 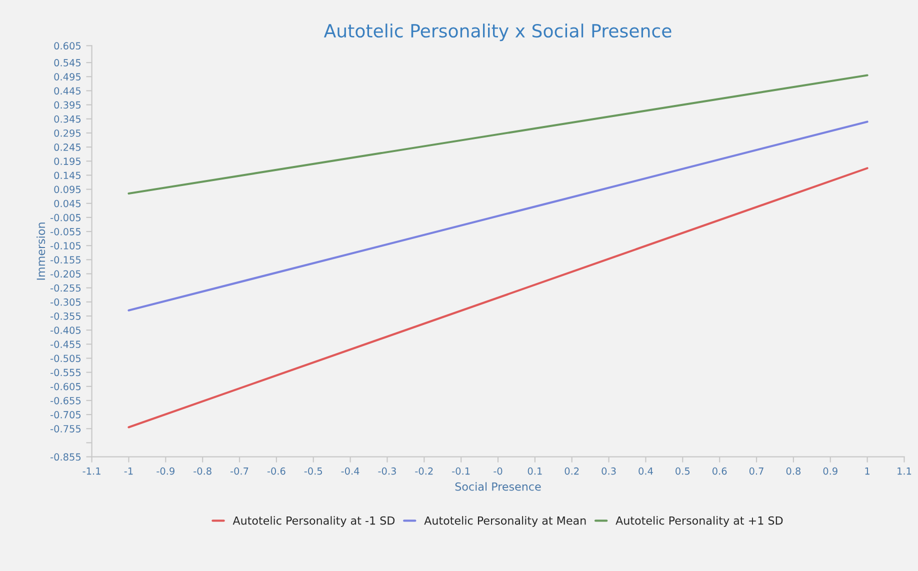 What do you see at coordinates (424, 471) in the screenshot?
I see `x-tick-label: -0.2` at bounding box center [424, 471].